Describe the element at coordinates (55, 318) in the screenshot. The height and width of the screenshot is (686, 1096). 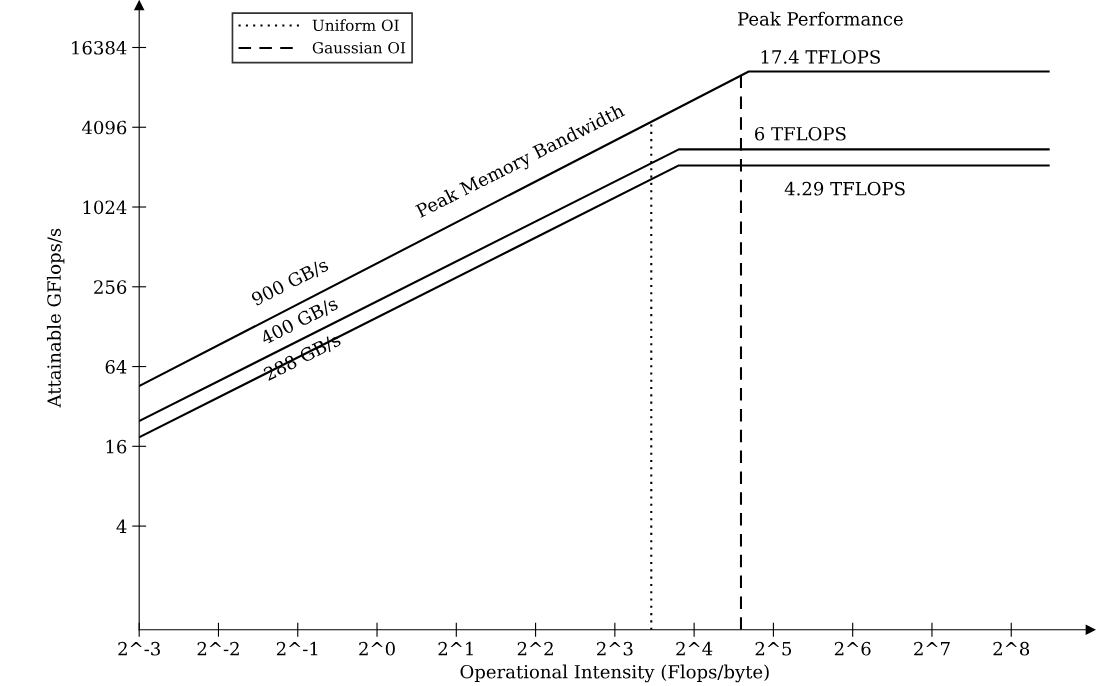
I see `y-axis-title: Attainable GFlops/s` at that location.